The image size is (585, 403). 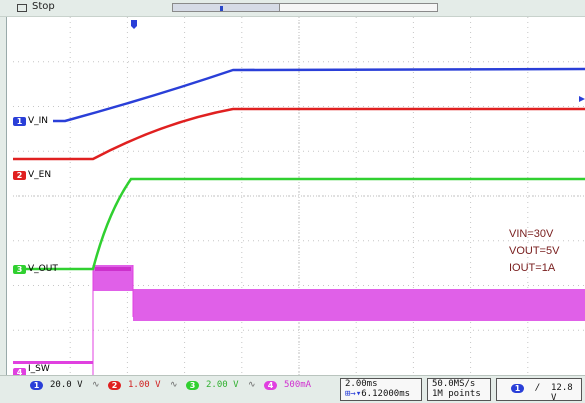 What do you see at coordinates (144, 385) in the screenshot?
I see `ch2-scale-readout: 1.00 V` at bounding box center [144, 385].